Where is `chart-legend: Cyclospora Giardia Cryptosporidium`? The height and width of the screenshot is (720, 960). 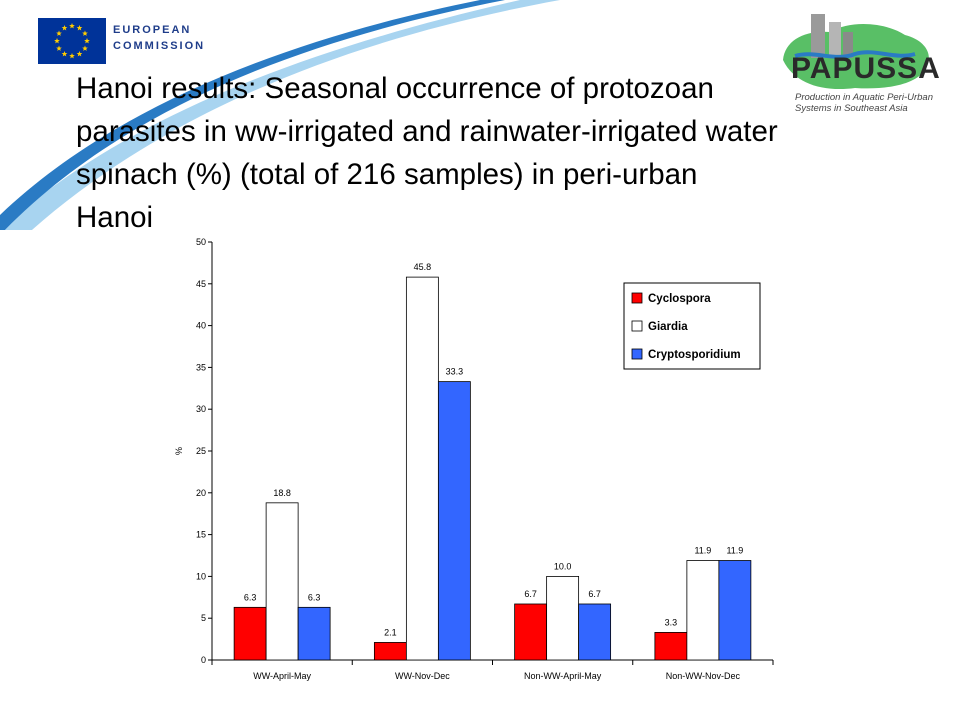 chart-legend: Cyclospora Giardia Cryptosporidium is located at coordinates (692, 326).